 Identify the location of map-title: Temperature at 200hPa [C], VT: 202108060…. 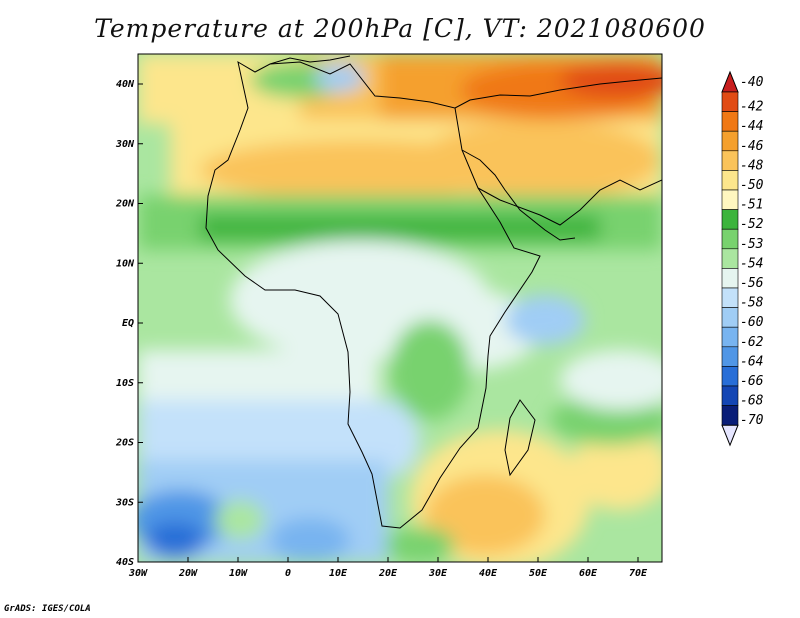
(400, 28).